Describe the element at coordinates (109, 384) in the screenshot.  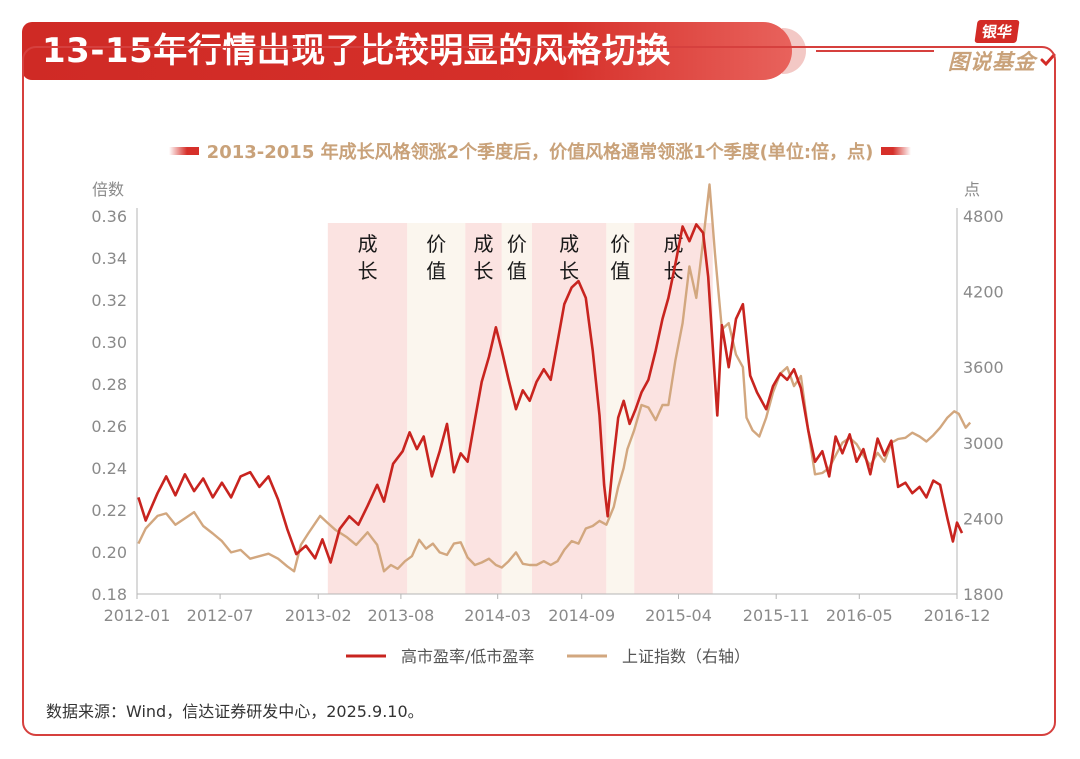
I see `y-left-tick-label: 0.28` at that location.